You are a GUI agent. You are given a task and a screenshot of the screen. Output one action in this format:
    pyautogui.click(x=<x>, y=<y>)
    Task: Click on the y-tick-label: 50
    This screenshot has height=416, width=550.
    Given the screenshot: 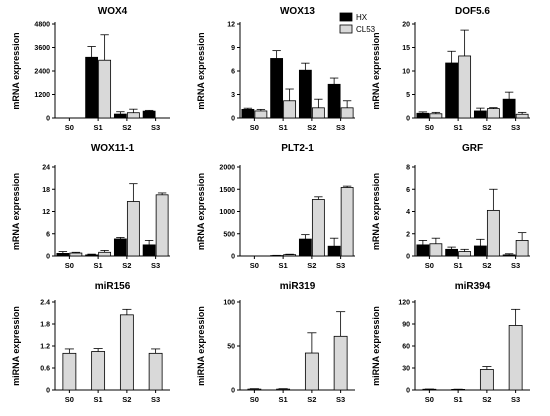 What is the action you would take?
    pyautogui.click(x=231, y=347)
    